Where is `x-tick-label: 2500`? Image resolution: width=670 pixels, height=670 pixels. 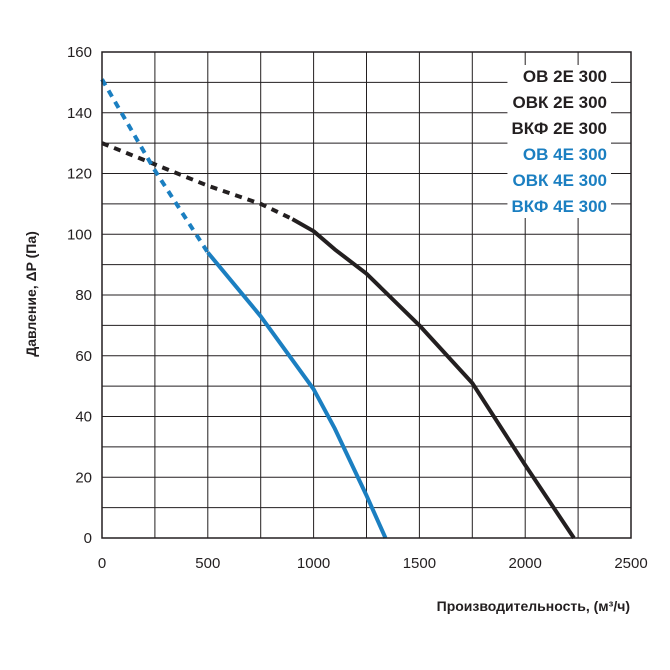 x-tick-label: 2500 is located at coordinates (630, 563).